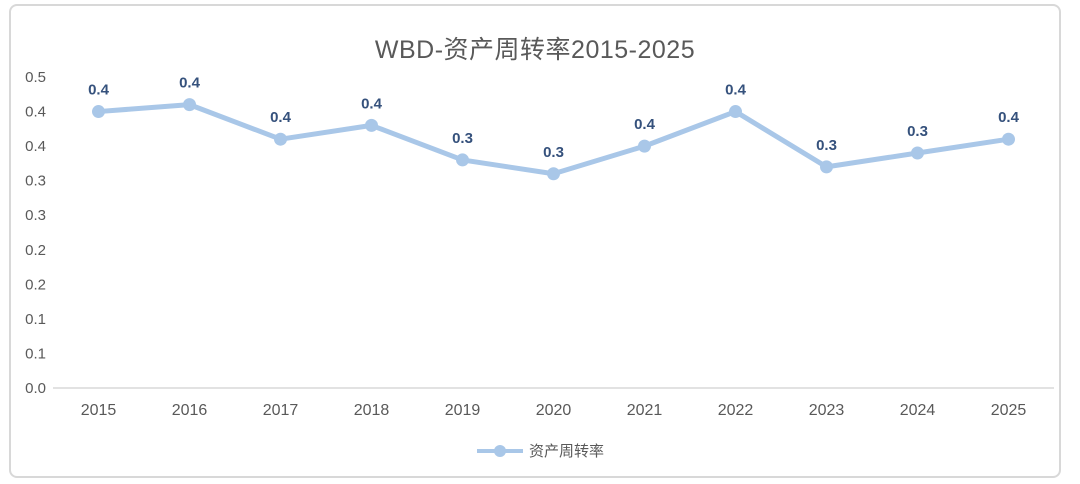 This screenshot has width=1080, height=484. Describe the element at coordinates (736, 410) in the screenshot. I see `x-axis-label: 2022` at that location.